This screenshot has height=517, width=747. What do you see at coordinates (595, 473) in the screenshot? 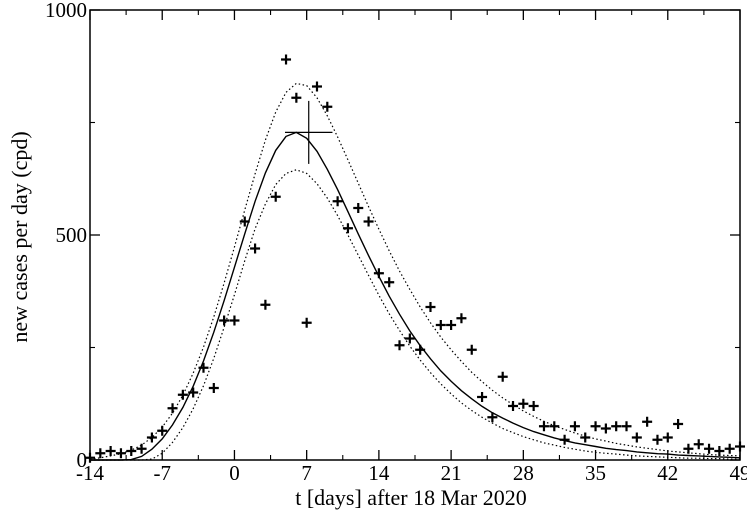
I see `x-tick-label: 35` at bounding box center [595, 473].